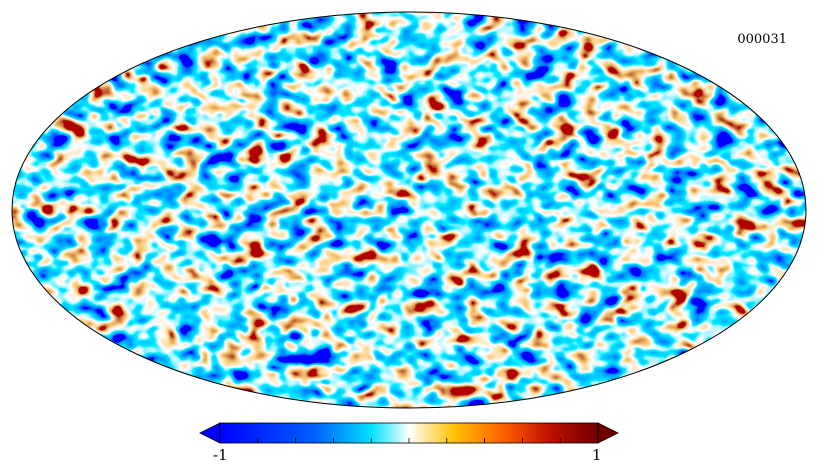 The height and width of the screenshot is (474, 817). Describe the element at coordinates (408, 447) in the screenshot. I see `colorbar: -1 1` at that location.